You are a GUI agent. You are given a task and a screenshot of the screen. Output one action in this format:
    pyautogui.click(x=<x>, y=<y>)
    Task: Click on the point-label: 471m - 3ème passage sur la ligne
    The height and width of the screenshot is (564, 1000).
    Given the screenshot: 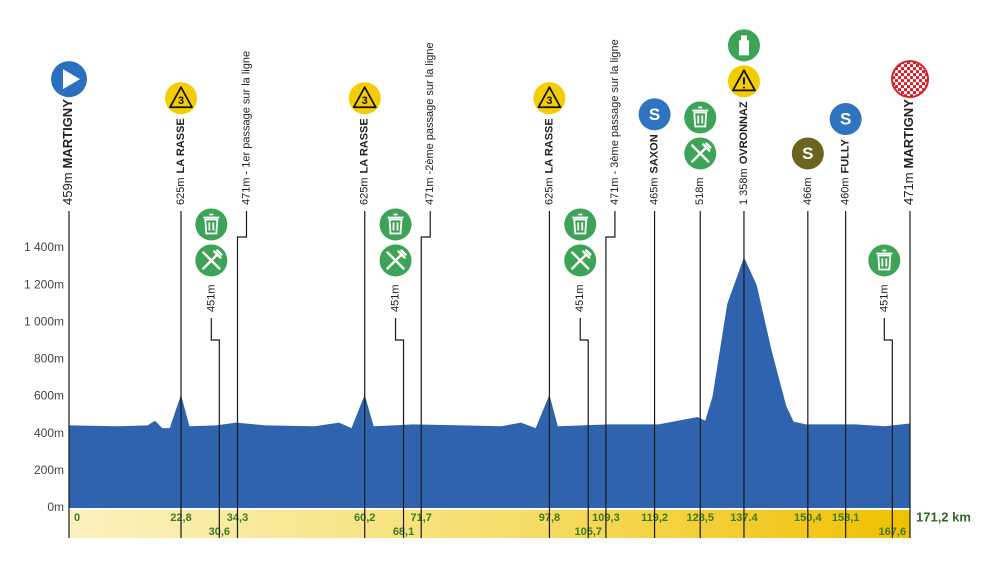 What is the action you would take?
    pyautogui.click(x=615, y=122)
    